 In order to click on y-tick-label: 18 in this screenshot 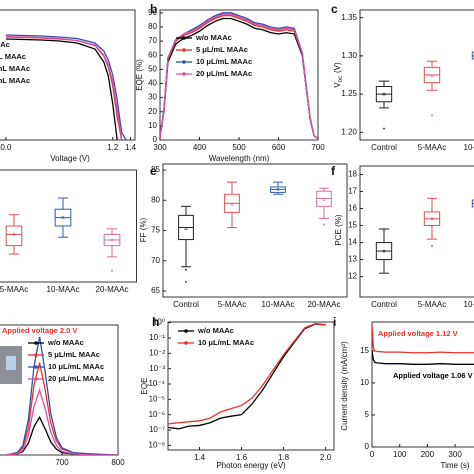, I will do `click(352, 174)`.